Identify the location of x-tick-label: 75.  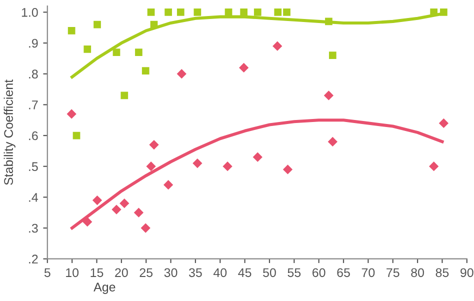
(393, 273).